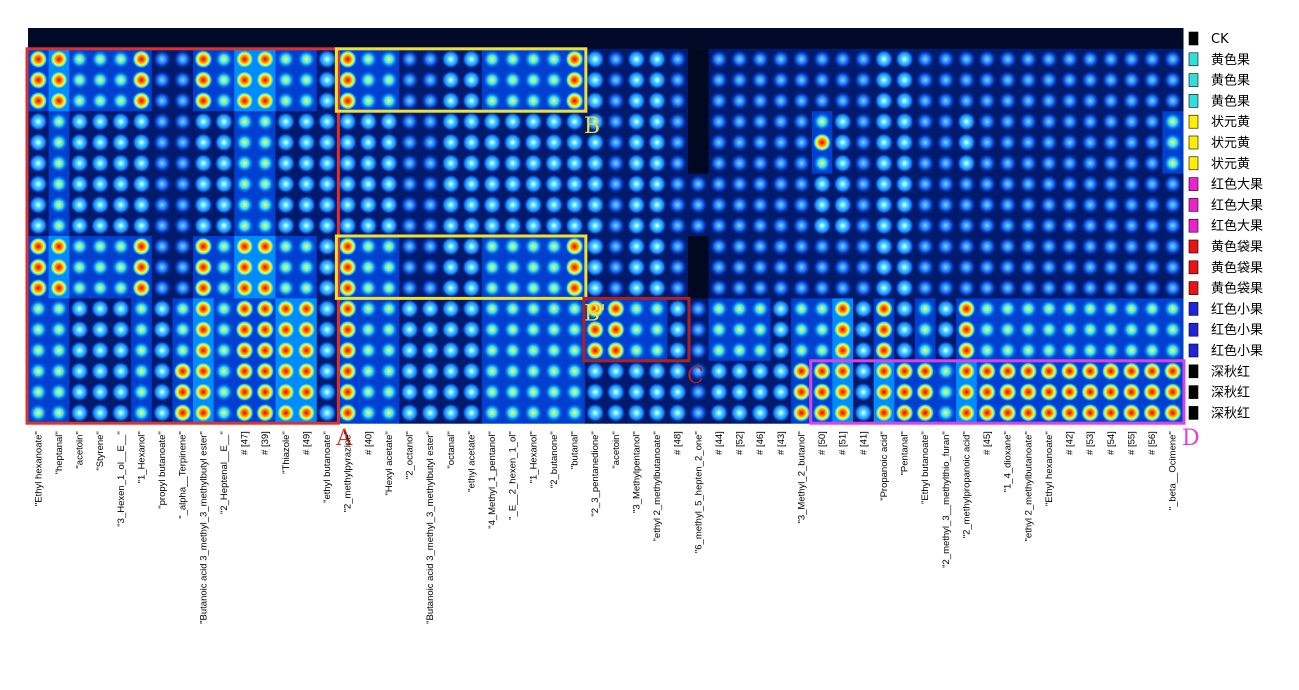 Image resolution: width=1299 pixels, height=690 pixels. What do you see at coordinates (410, 455) in the screenshot?
I see `column-label: "2_octanol"` at bounding box center [410, 455].